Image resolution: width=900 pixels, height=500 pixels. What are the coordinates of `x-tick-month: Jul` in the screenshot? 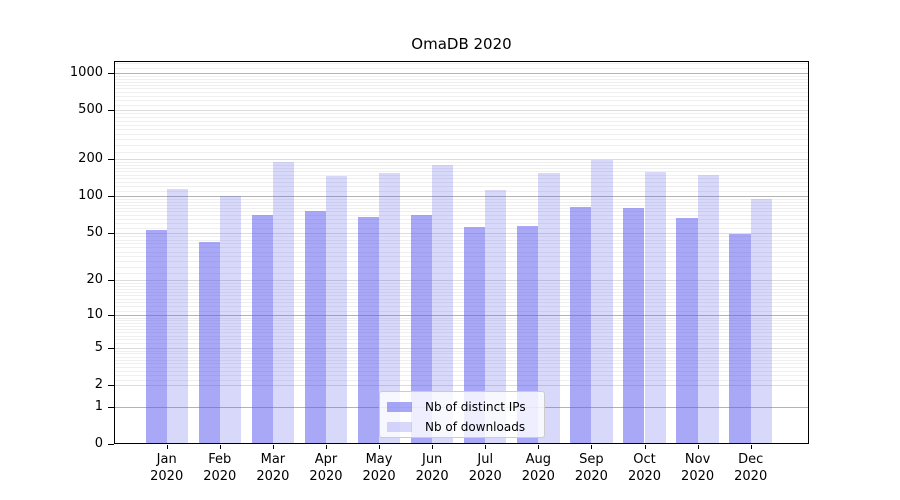 It's located at (485, 459).